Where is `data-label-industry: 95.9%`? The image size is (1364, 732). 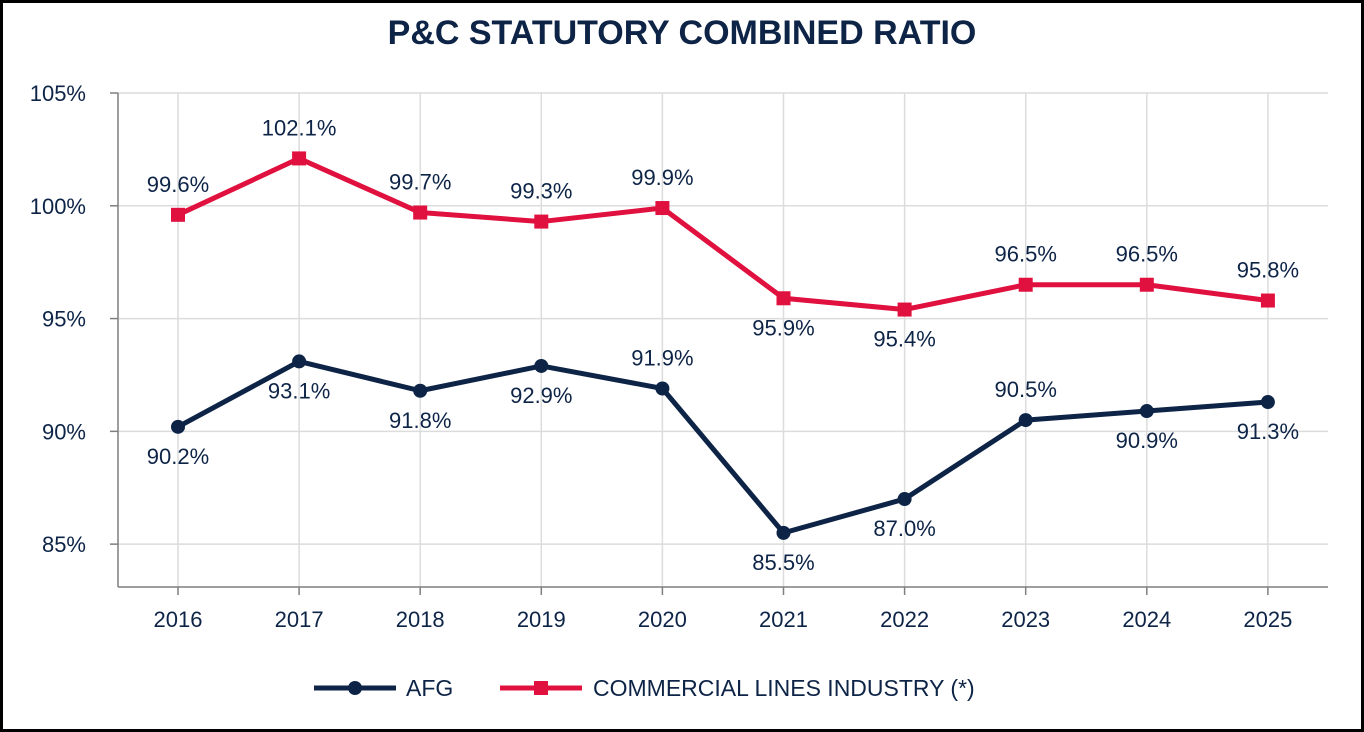
data-label-industry: 95.9% is located at coordinates (783, 327).